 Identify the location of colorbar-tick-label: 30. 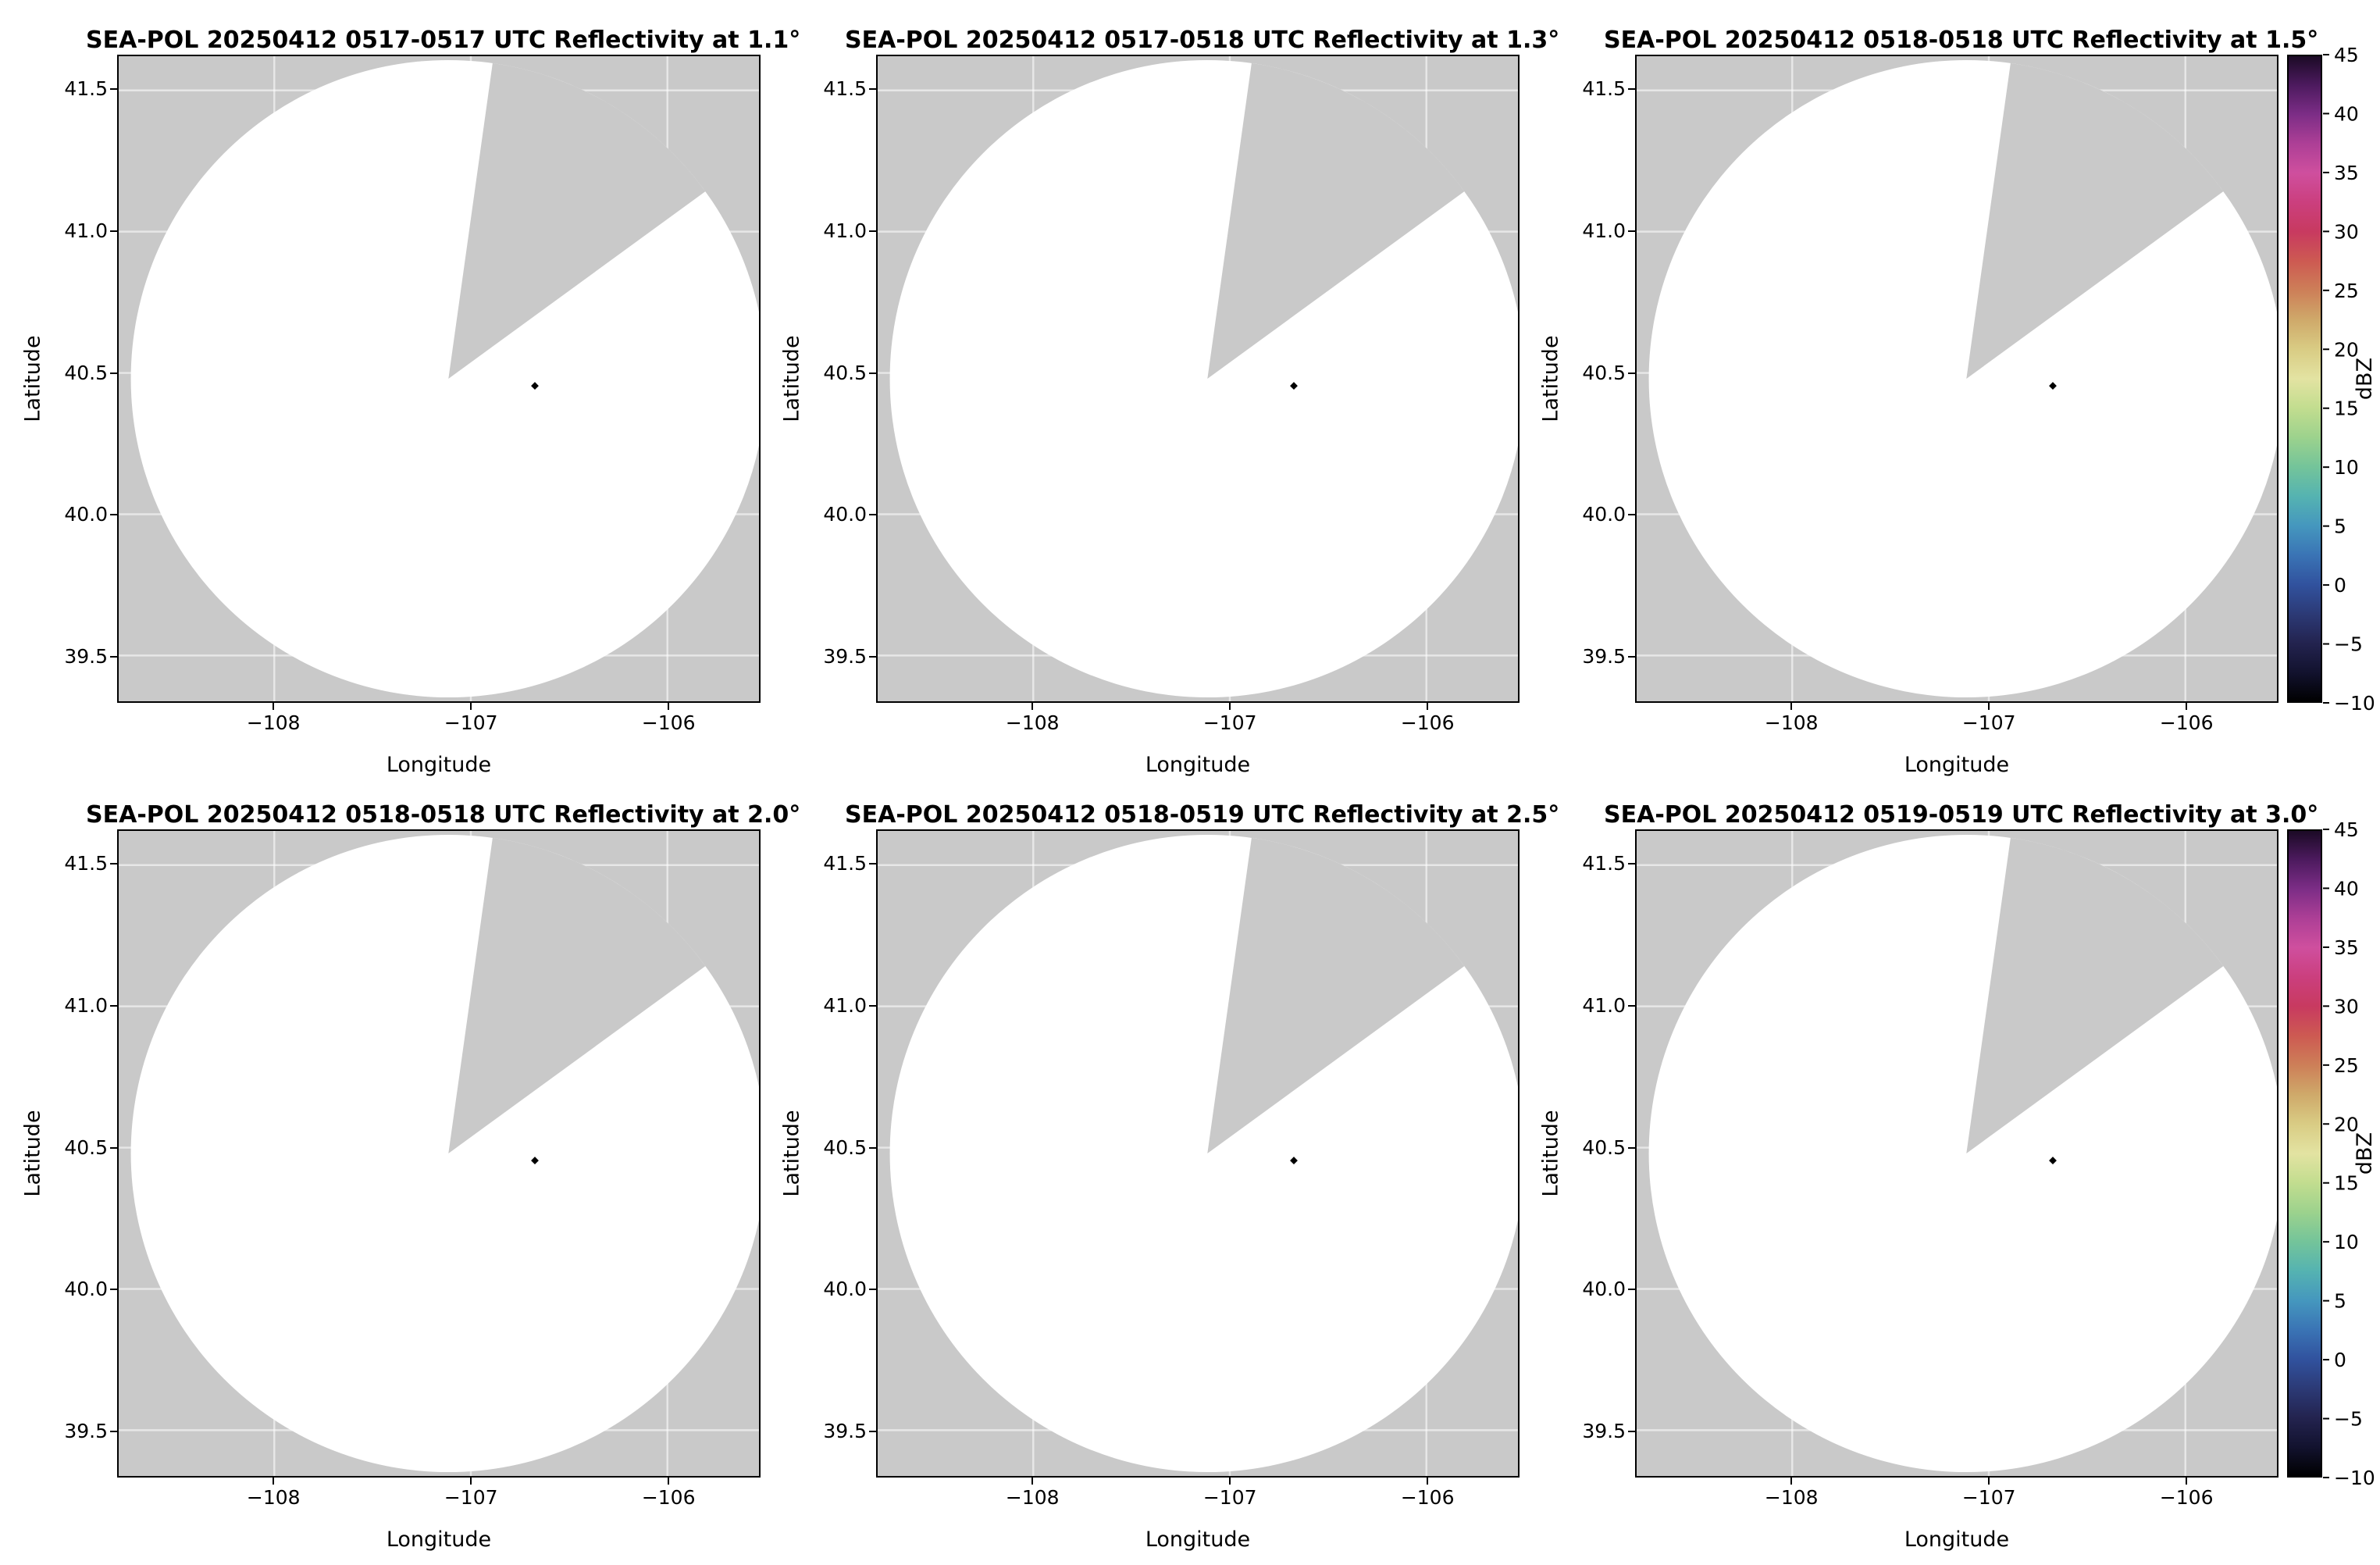
(2346, 231).